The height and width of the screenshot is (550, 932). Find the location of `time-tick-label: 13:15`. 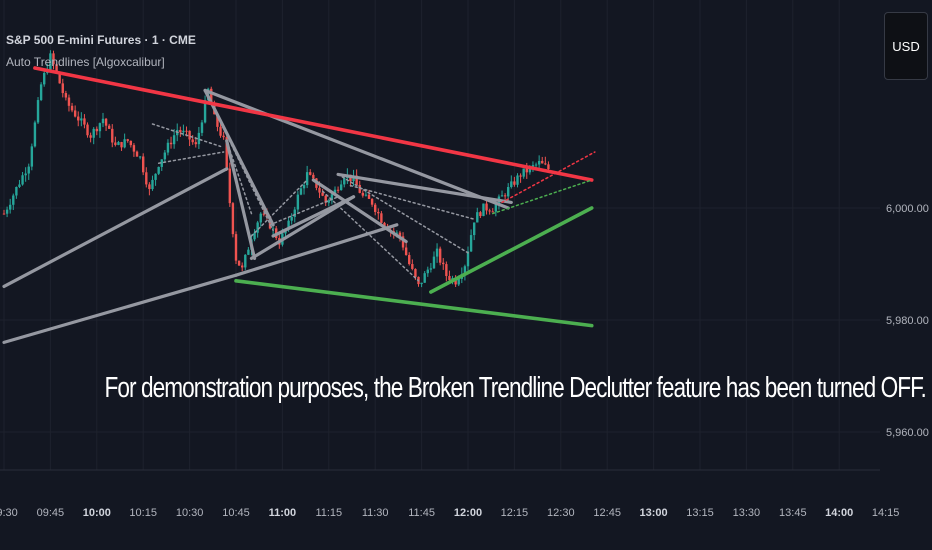

time-tick-label: 13:15 is located at coordinates (700, 513).